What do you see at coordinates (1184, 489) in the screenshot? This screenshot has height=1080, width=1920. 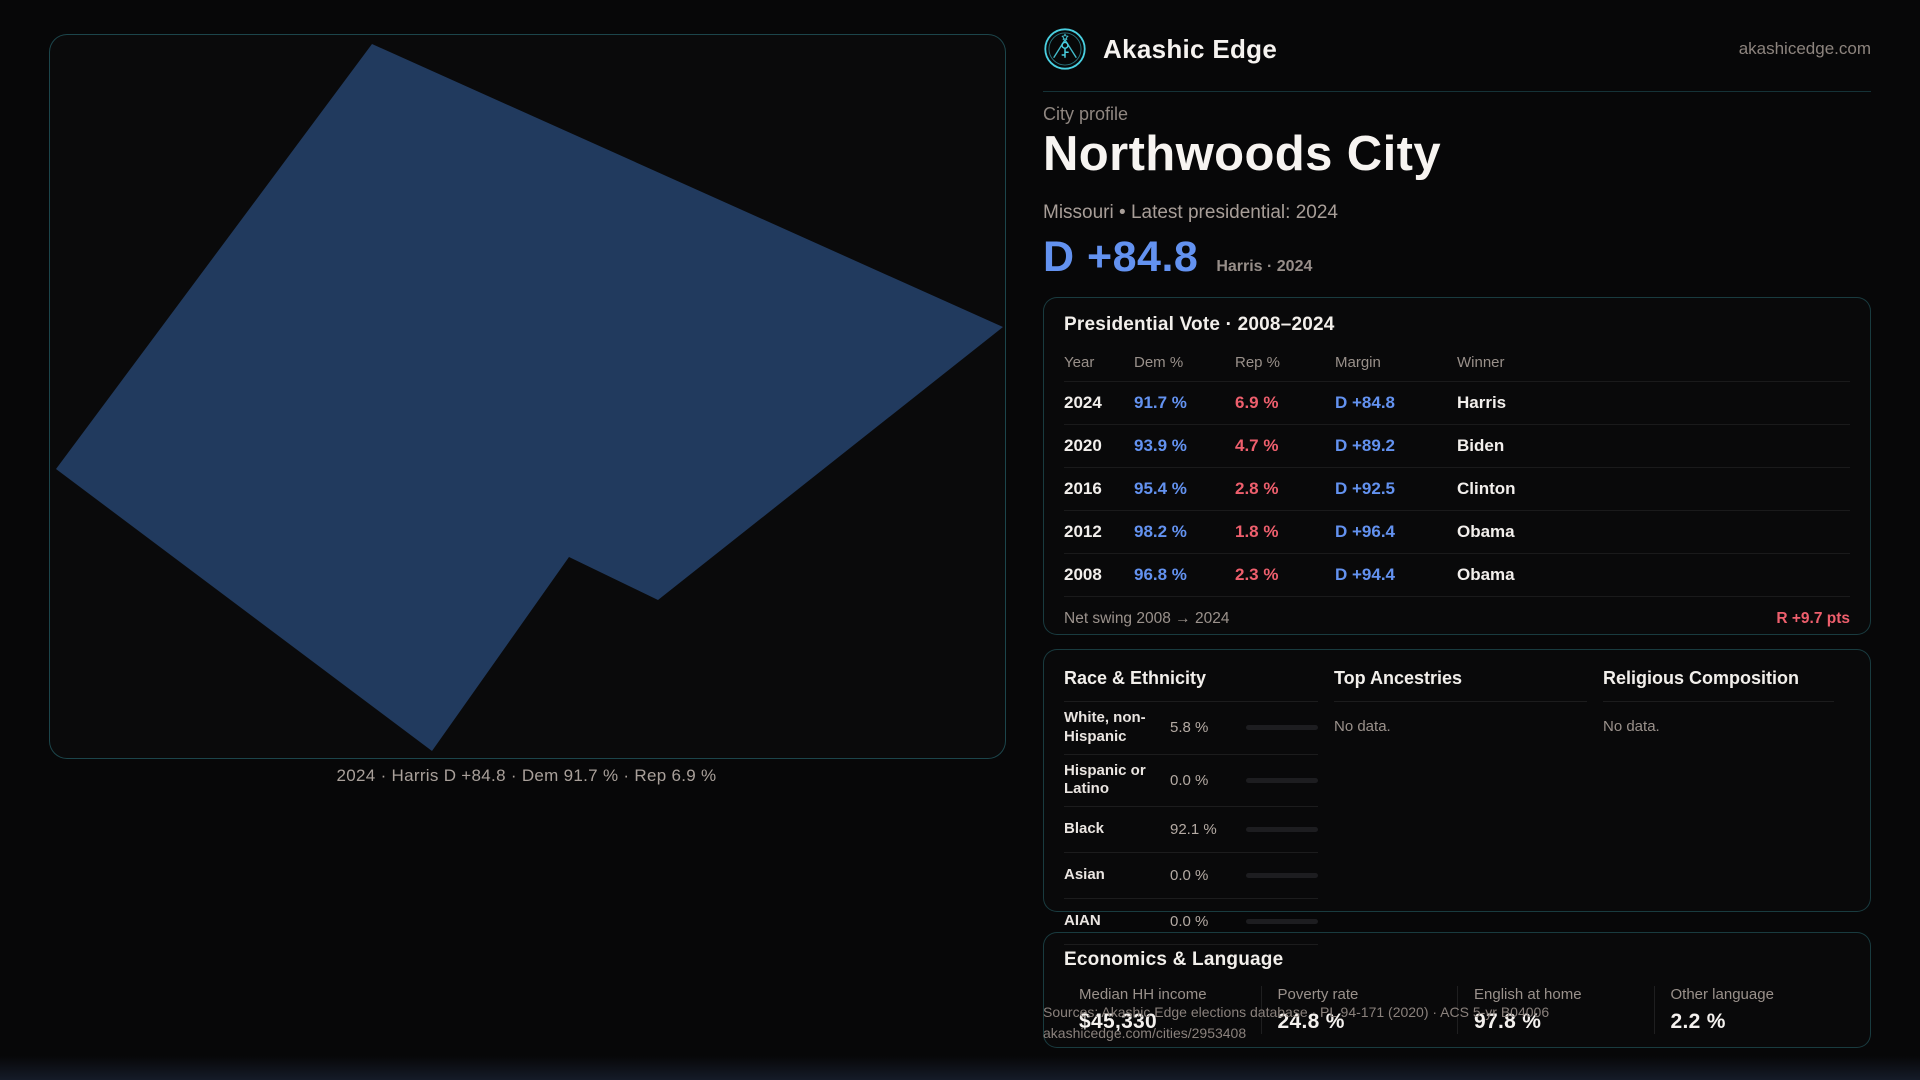 I see `cell-dem: 95.4 %` at bounding box center [1184, 489].